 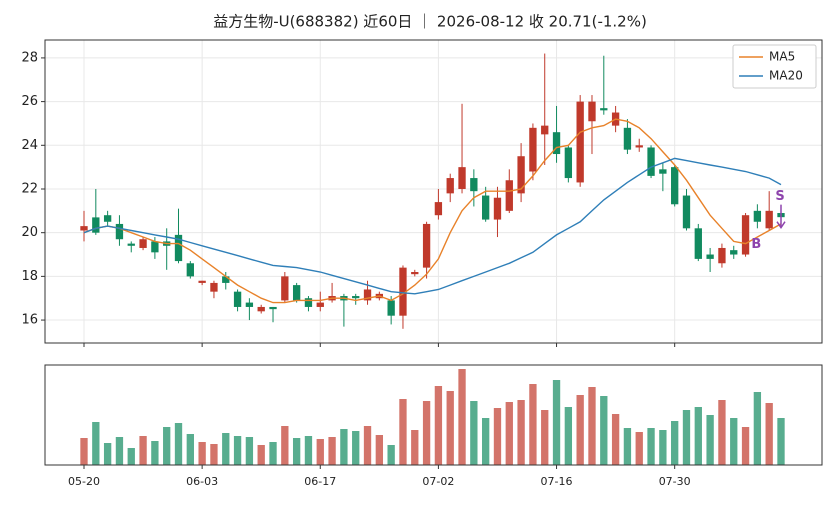 What do you see at coordinates (29, 188) in the screenshot?
I see `y-tick-label: 22` at bounding box center [29, 188].